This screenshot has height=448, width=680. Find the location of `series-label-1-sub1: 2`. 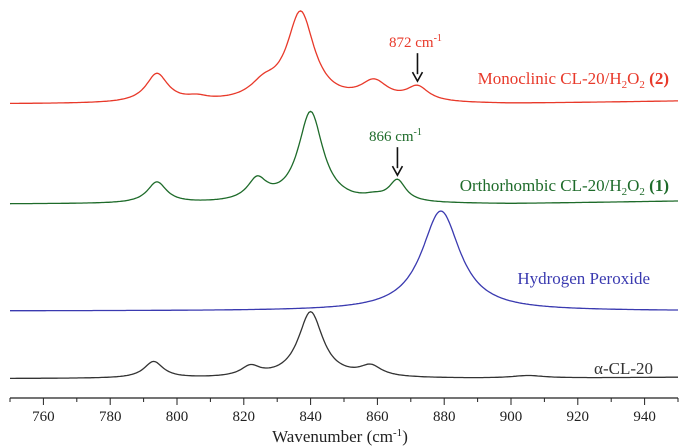

series-label-1-sub1: 2 is located at coordinates (625, 192).